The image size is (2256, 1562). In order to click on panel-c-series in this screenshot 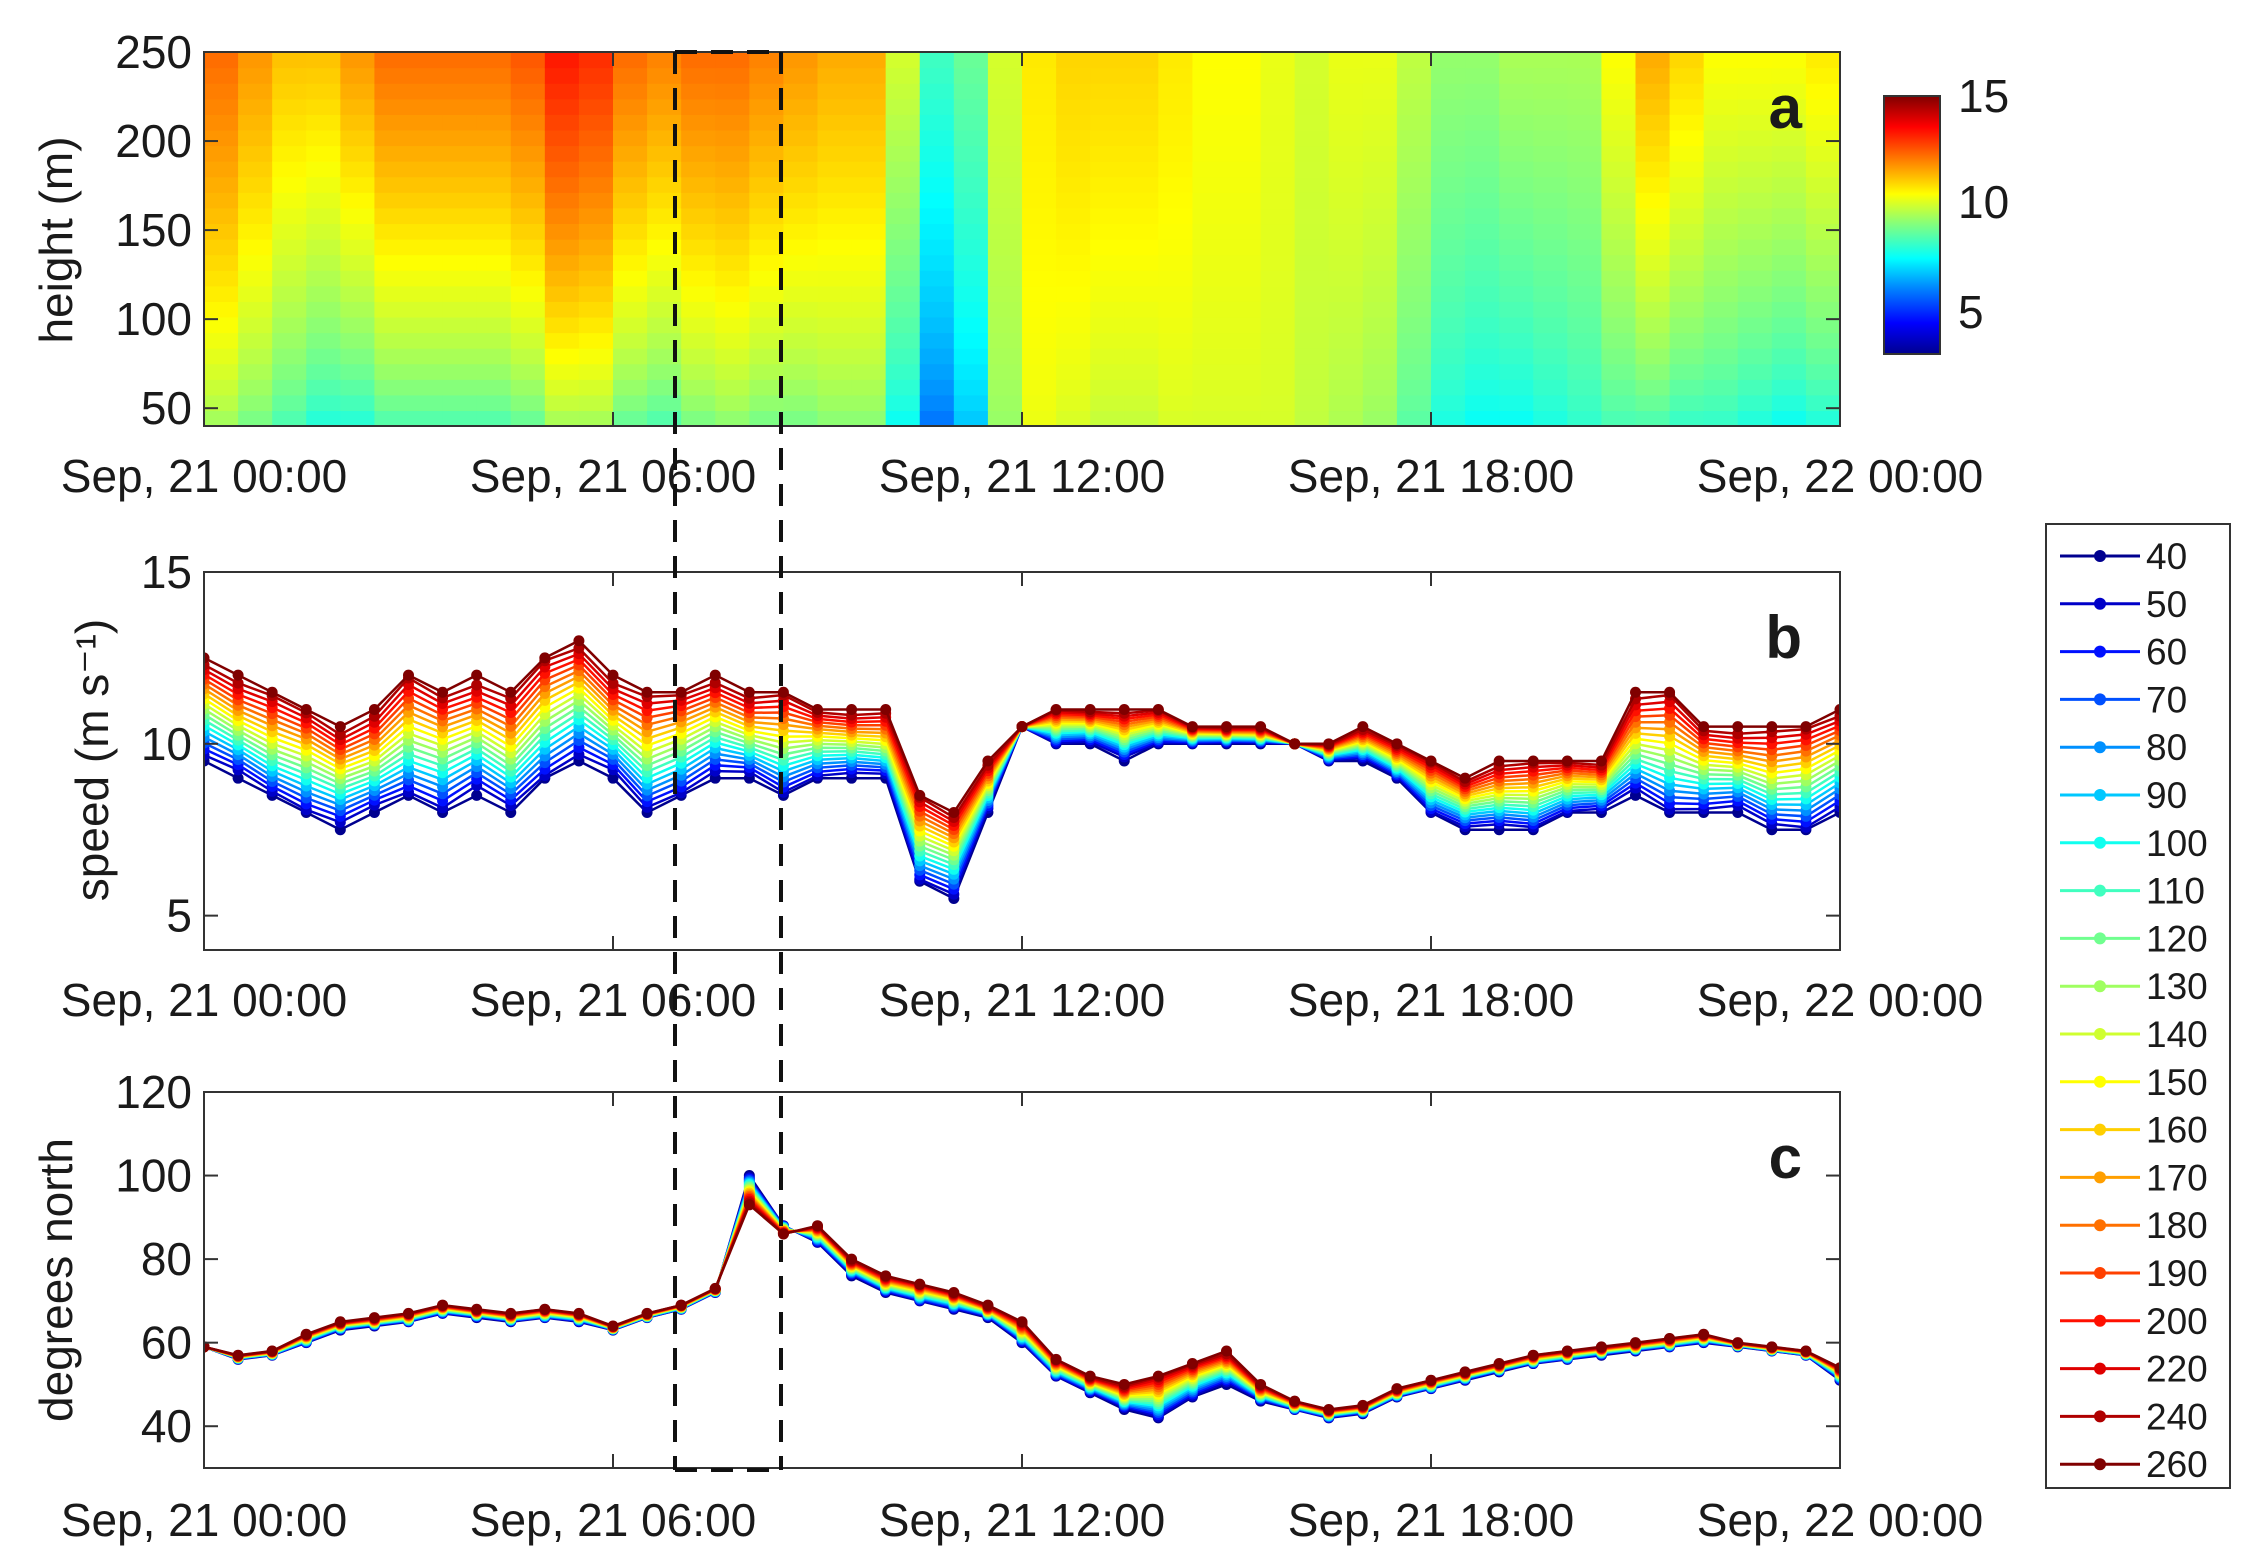, I will do `click(1022, 1297)`.